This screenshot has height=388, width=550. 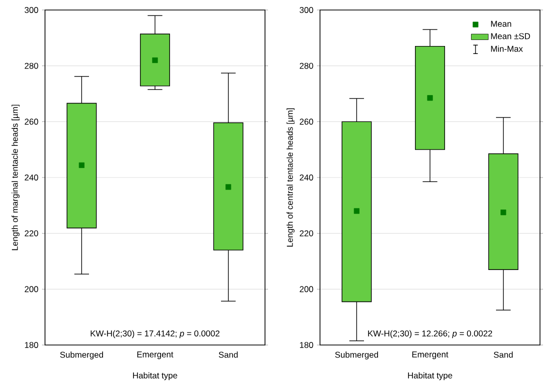 I want to click on legend-label: Mean ±SD, so click(x=510, y=36).